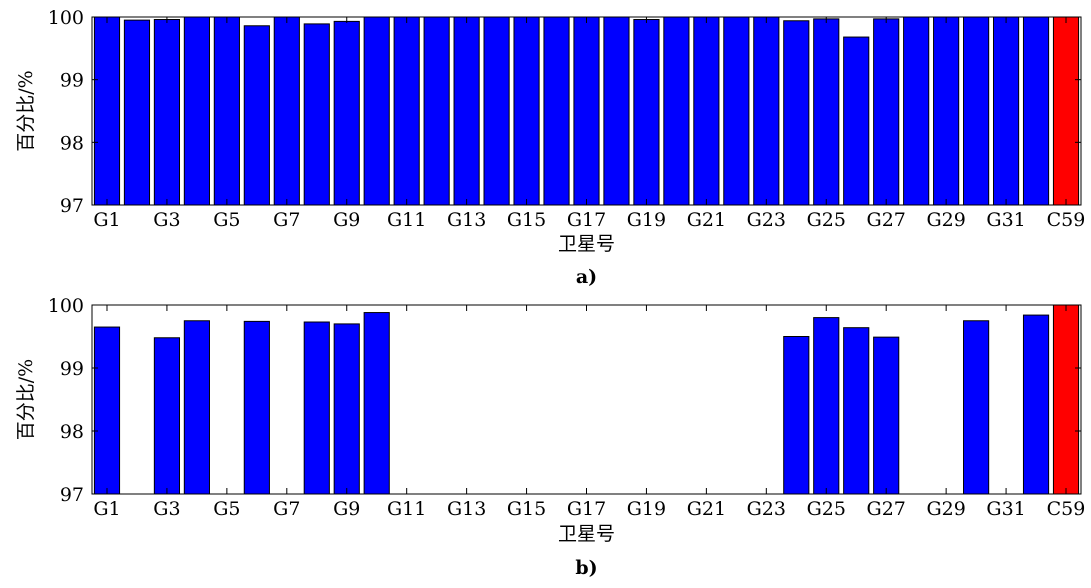  I want to click on bar-g23, so click(766, 111).